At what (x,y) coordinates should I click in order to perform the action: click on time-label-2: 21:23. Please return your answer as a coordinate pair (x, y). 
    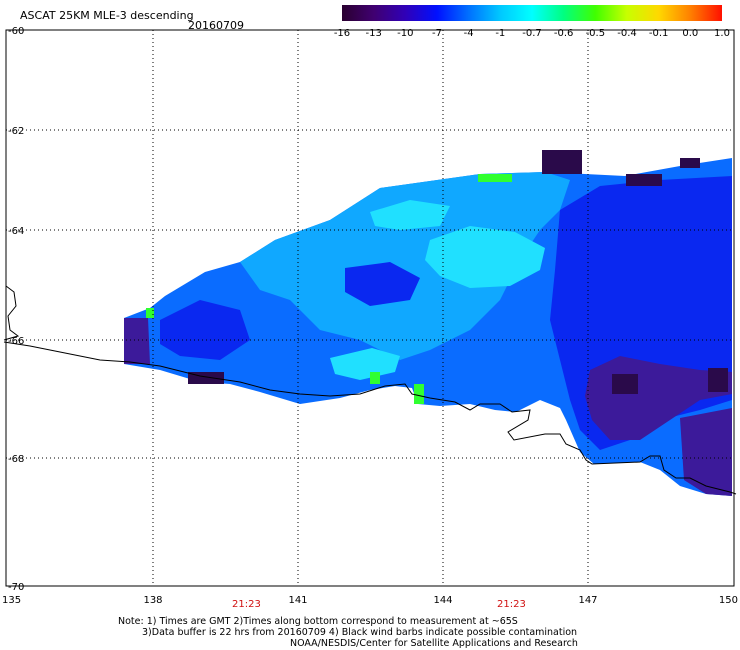
    Looking at the image, I should click on (511, 604).